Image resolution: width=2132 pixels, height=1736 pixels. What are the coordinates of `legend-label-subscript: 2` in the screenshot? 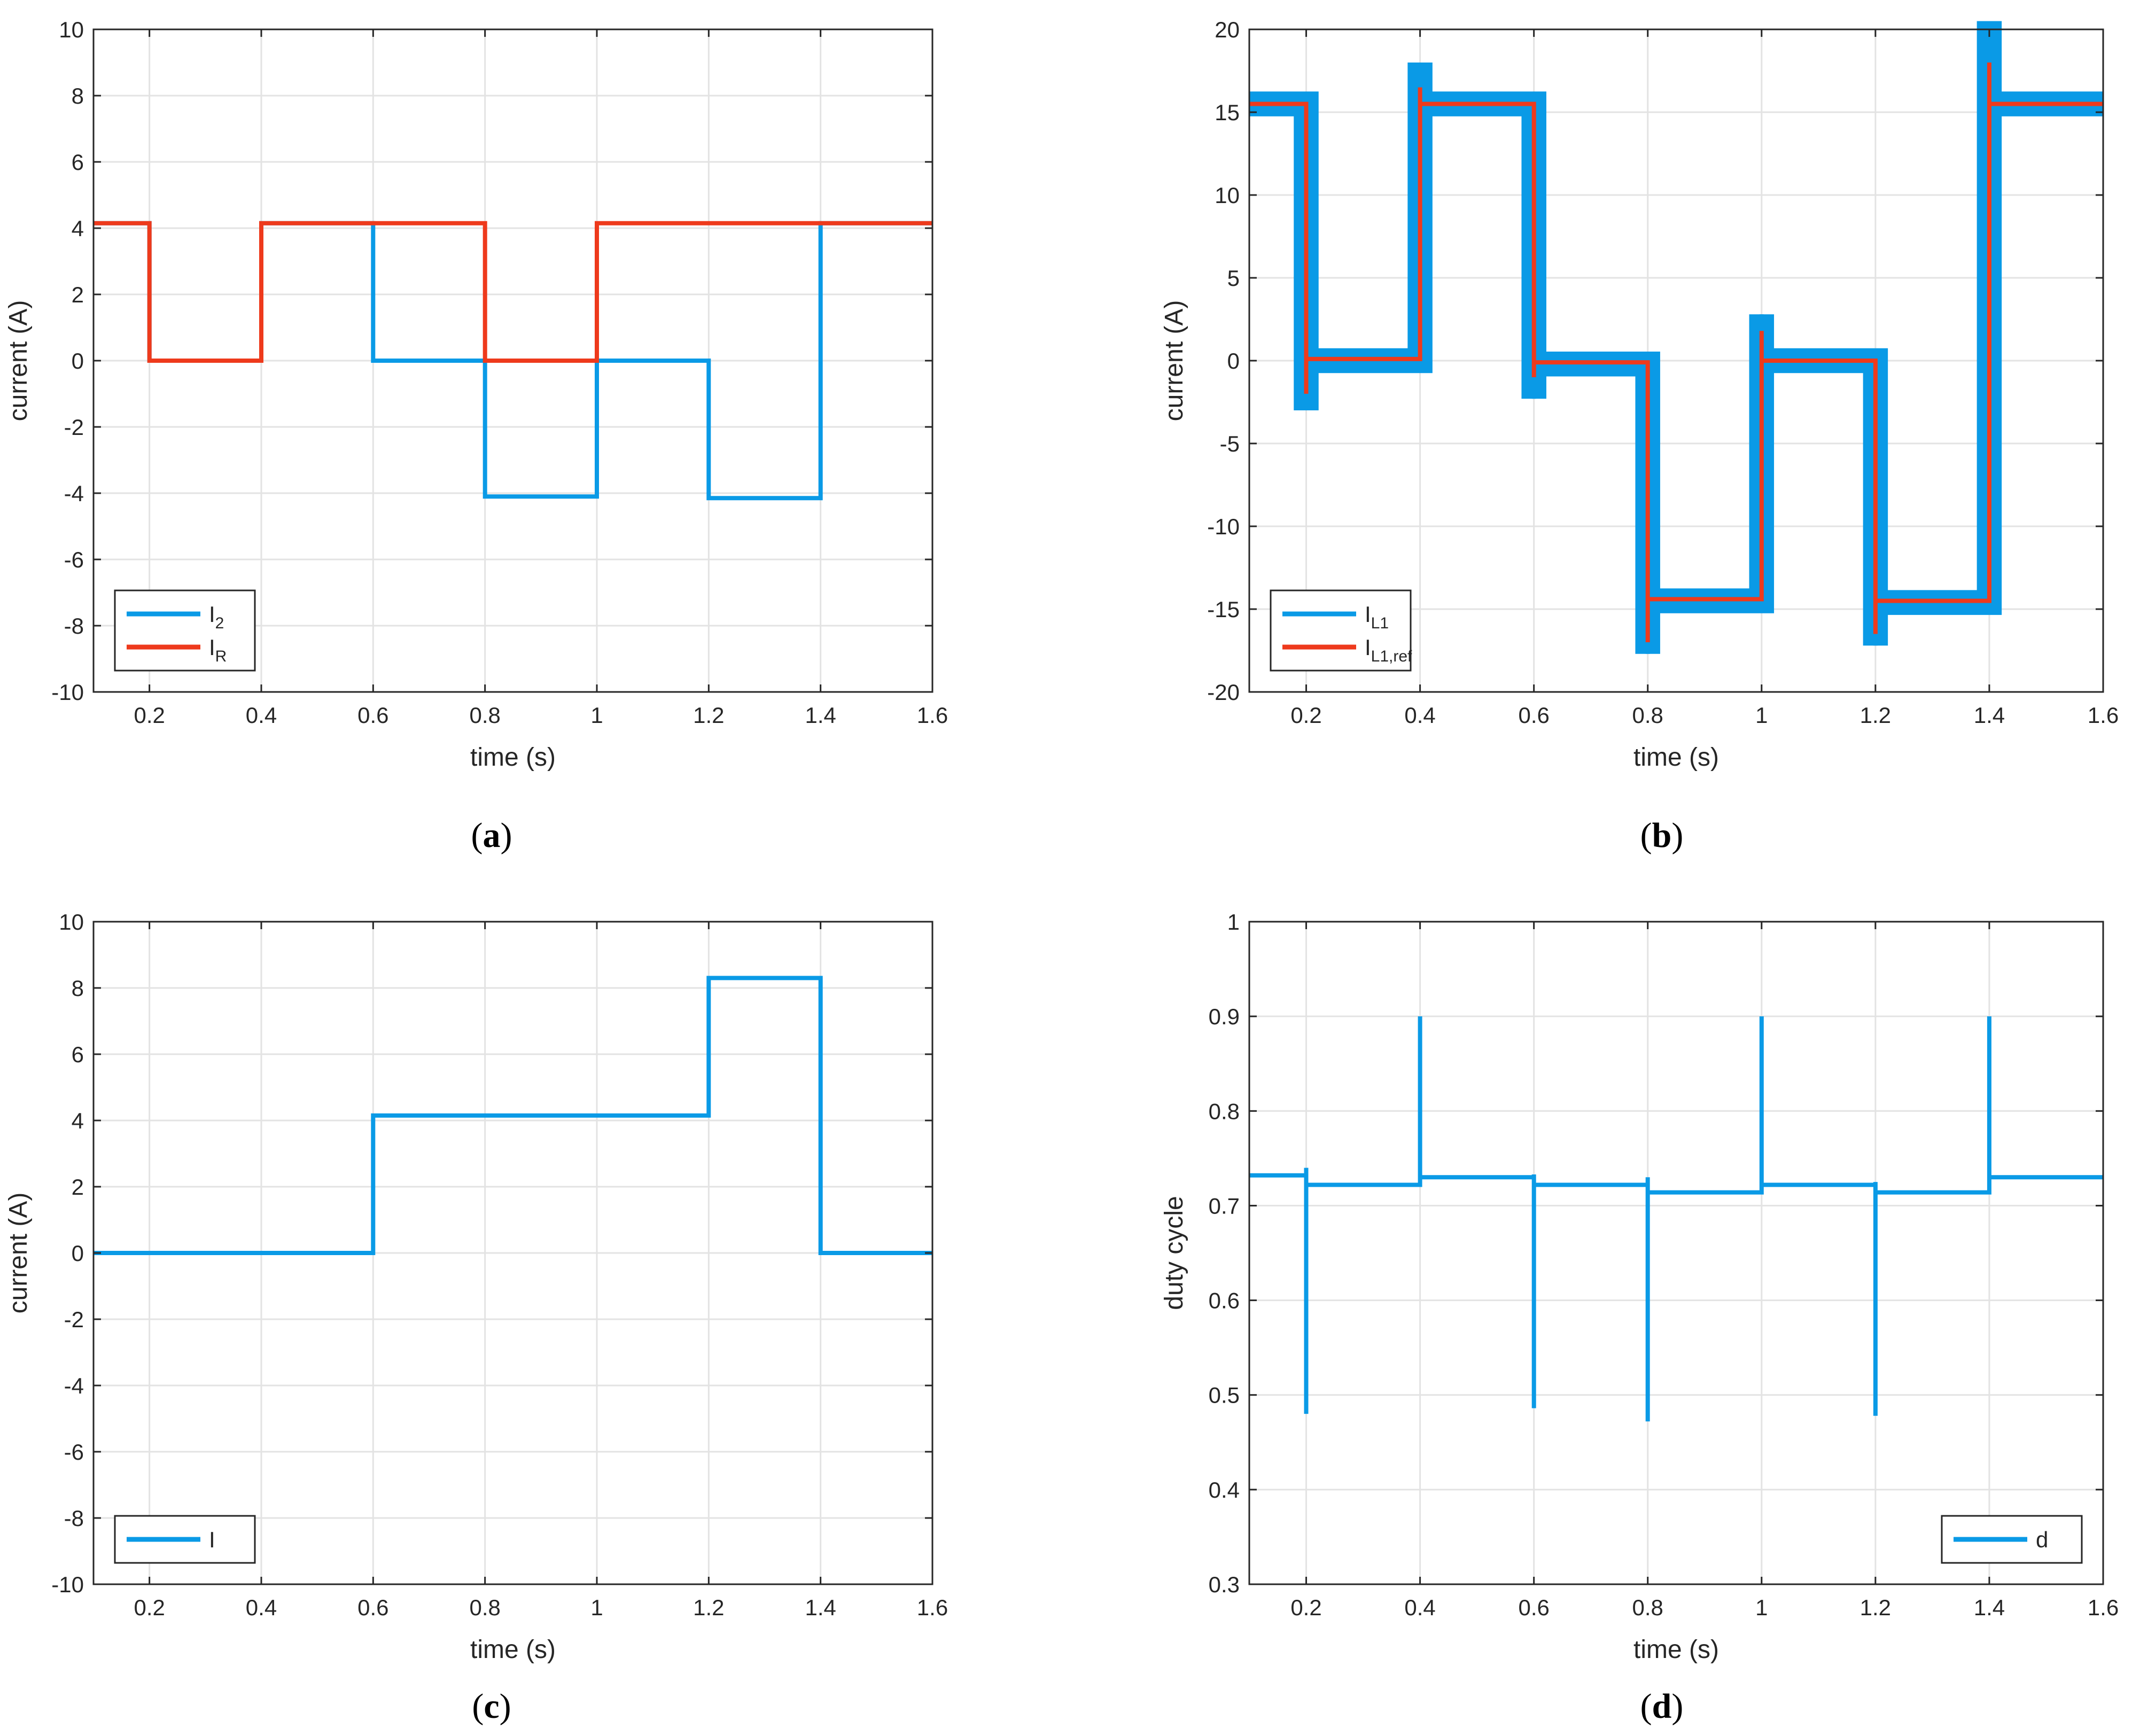 It's located at (219, 623).